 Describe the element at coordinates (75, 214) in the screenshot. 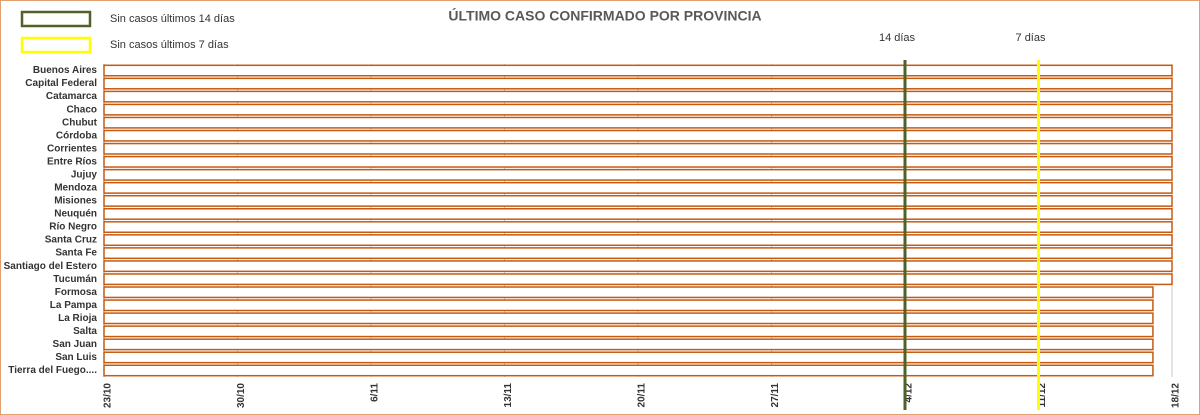

I see `y-tick-label: Neuquén` at that location.